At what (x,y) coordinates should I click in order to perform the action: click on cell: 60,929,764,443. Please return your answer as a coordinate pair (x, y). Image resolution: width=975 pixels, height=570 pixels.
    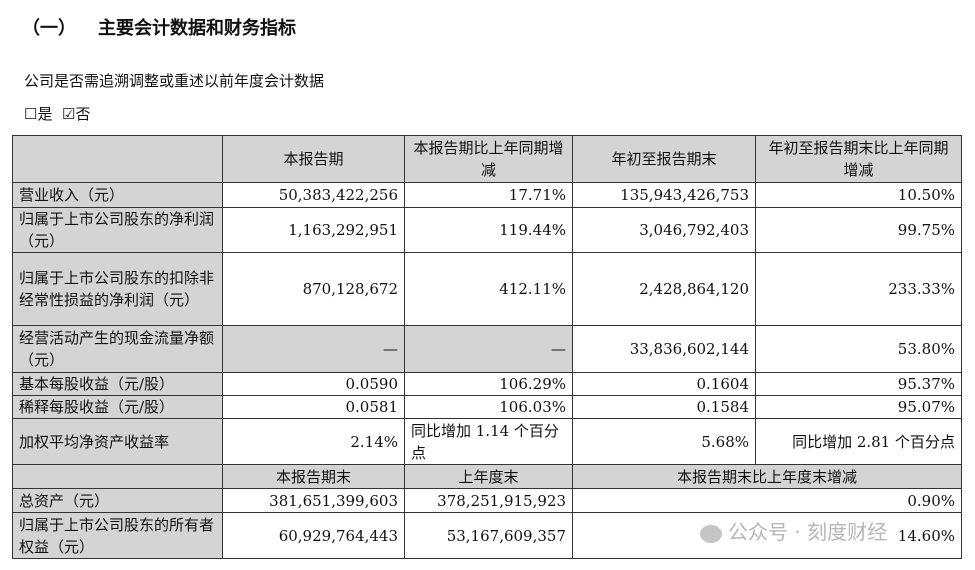
    Looking at the image, I should click on (313, 535).